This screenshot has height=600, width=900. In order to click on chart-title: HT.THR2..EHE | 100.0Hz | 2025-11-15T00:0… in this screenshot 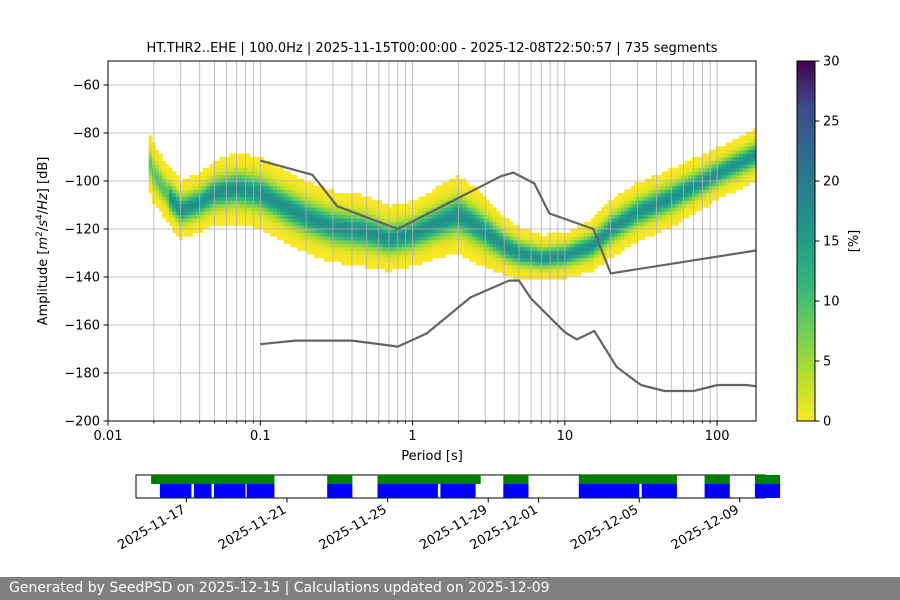, I will do `click(432, 48)`.